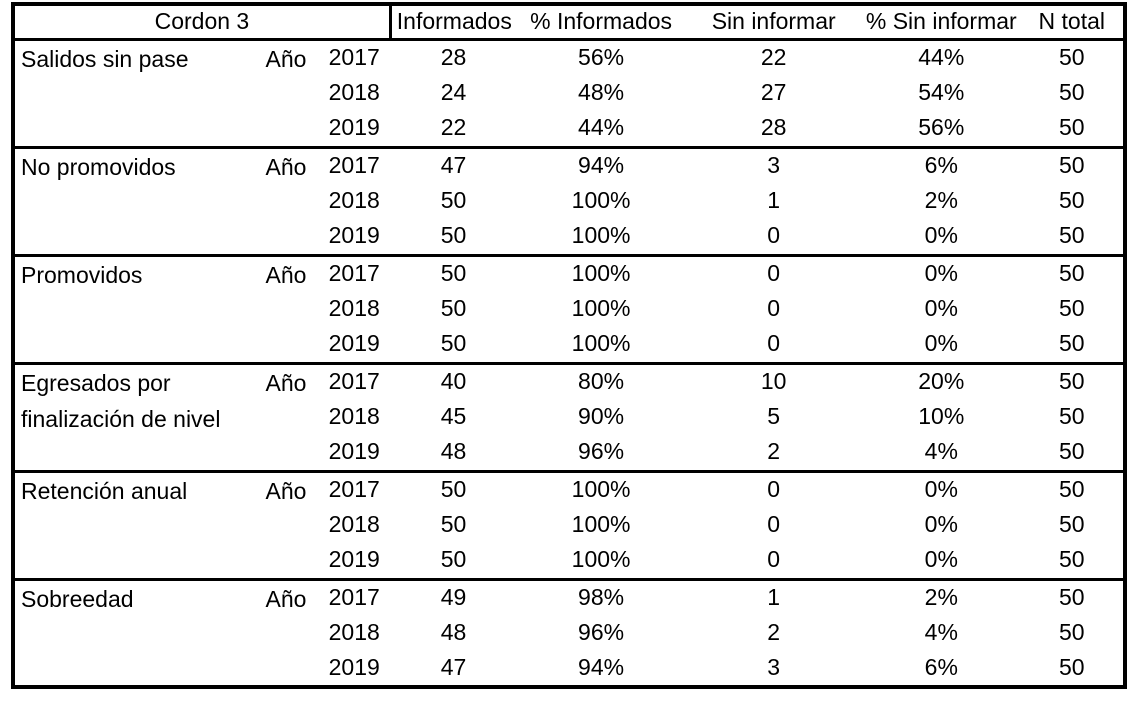  I want to click on section-label: Retención anual, so click(104, 490).